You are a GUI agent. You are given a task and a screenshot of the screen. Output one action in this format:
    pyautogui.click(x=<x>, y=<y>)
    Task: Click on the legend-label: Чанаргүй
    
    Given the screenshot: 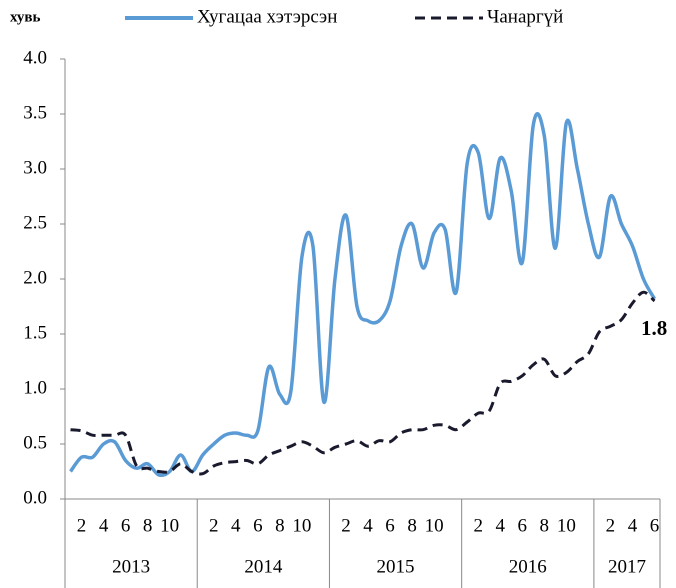 What is the action you would take?
    pyautogui.click(x=525, y=16)
    